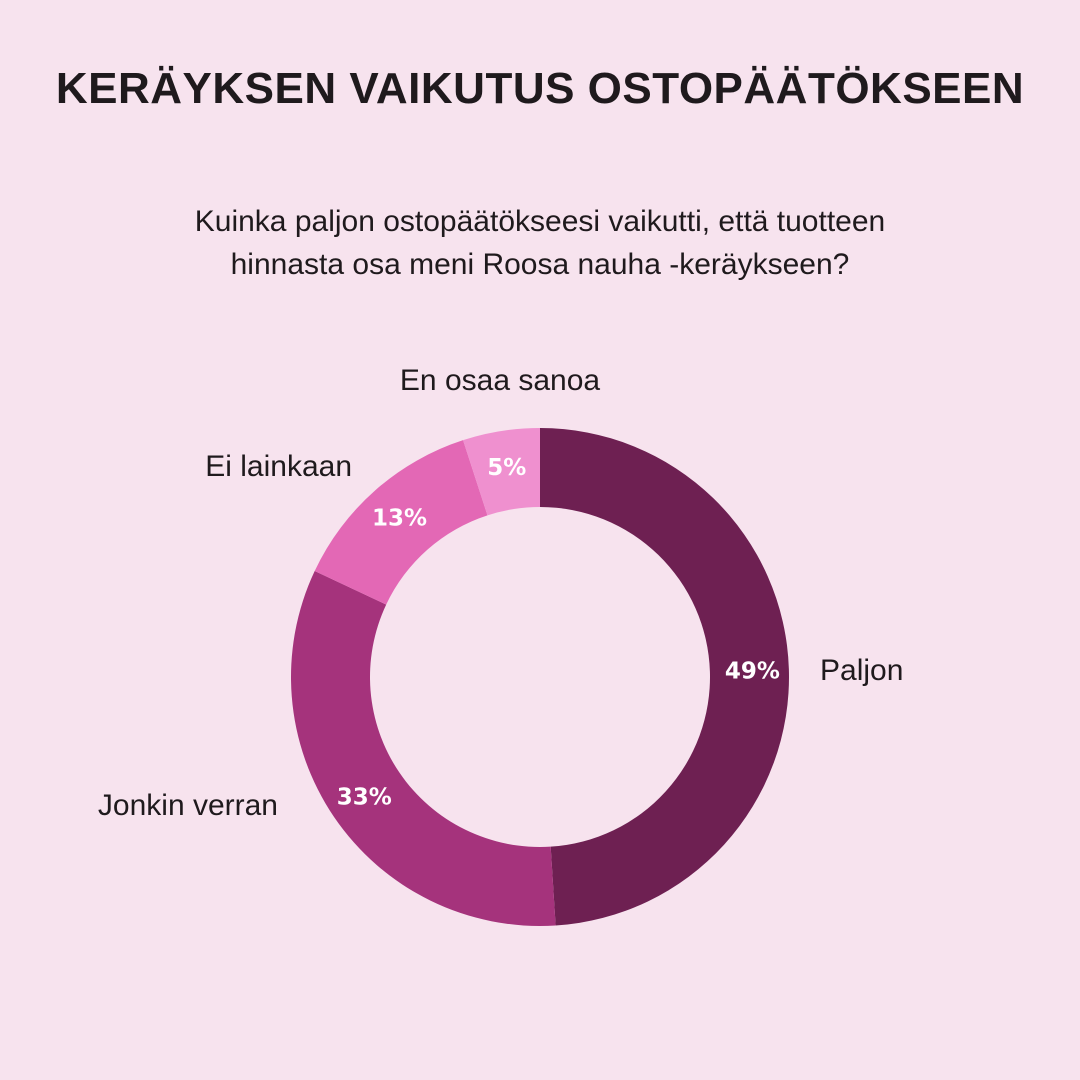 The image size is (1080, 1080). What do you see at coordinates (399, 519) in the screenshot?
I see `value-label-ei-lainkaan: 13%` at bounding box center [399, 519].